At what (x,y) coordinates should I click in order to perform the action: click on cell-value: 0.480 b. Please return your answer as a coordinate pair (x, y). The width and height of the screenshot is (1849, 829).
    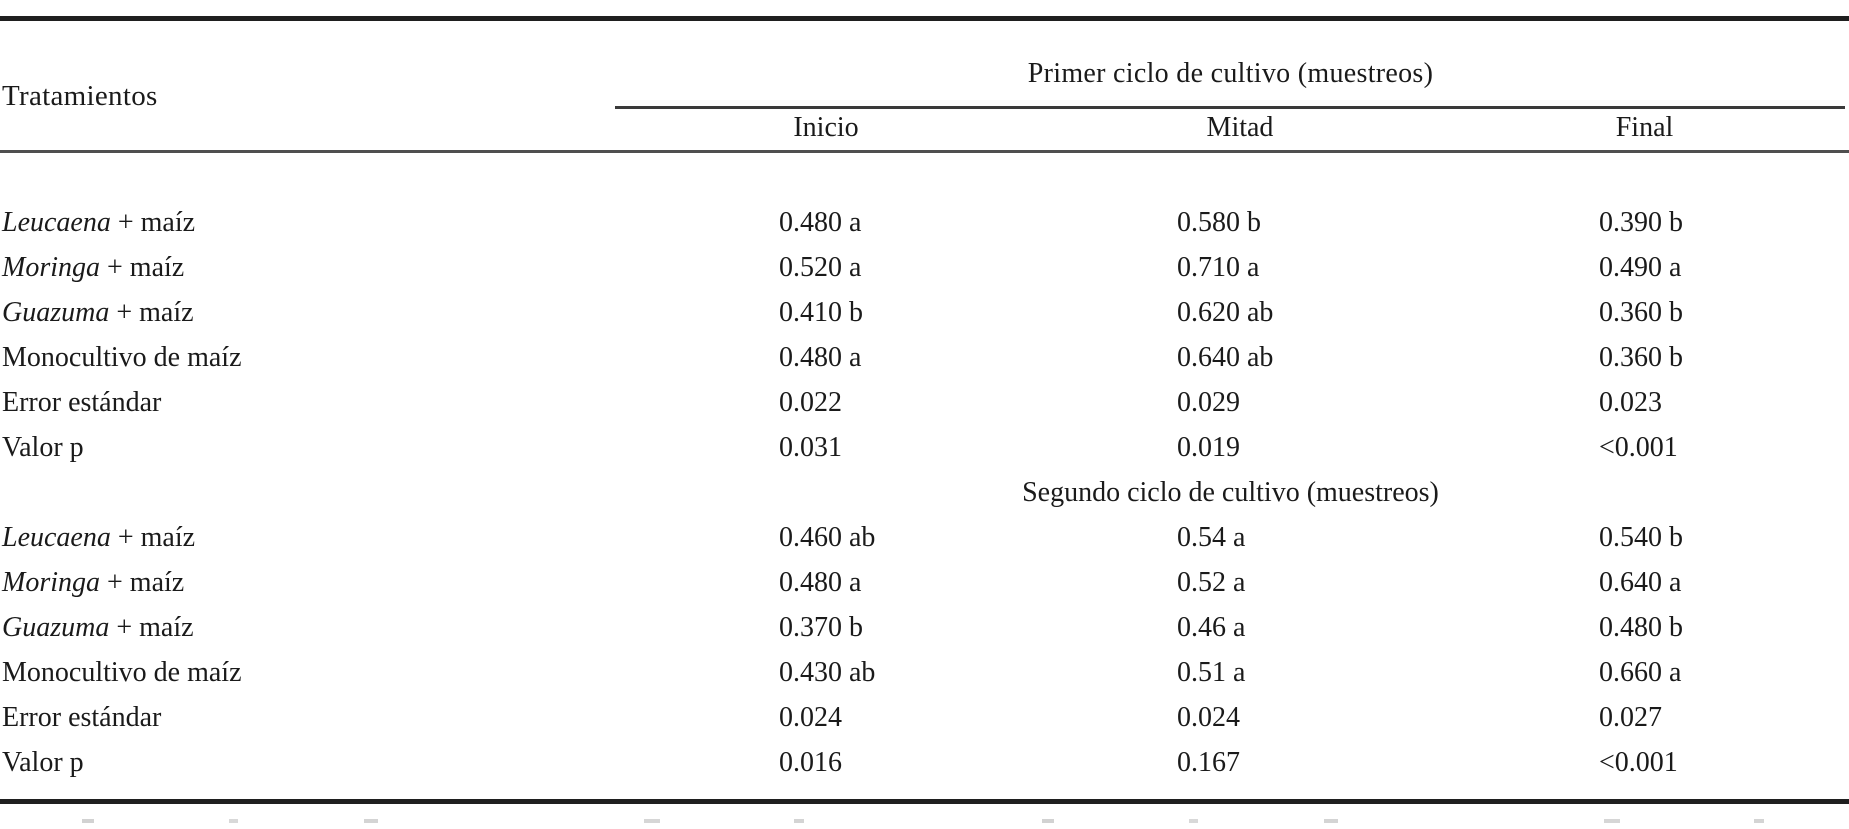
    Looking at the image, I should click on (1641, 627).